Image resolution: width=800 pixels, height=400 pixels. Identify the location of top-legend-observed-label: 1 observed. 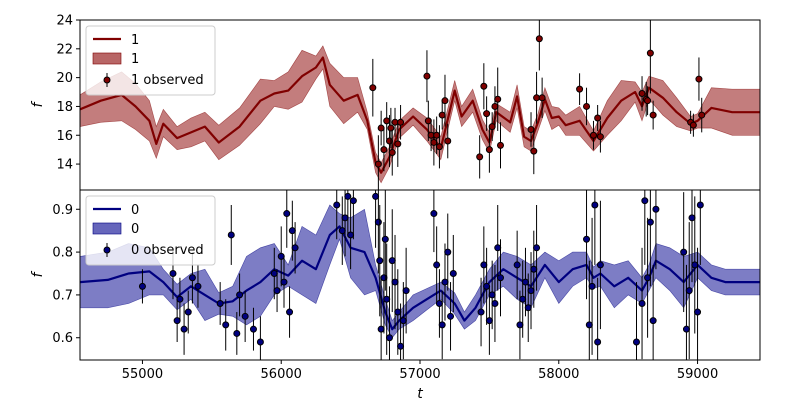
(167, 80).